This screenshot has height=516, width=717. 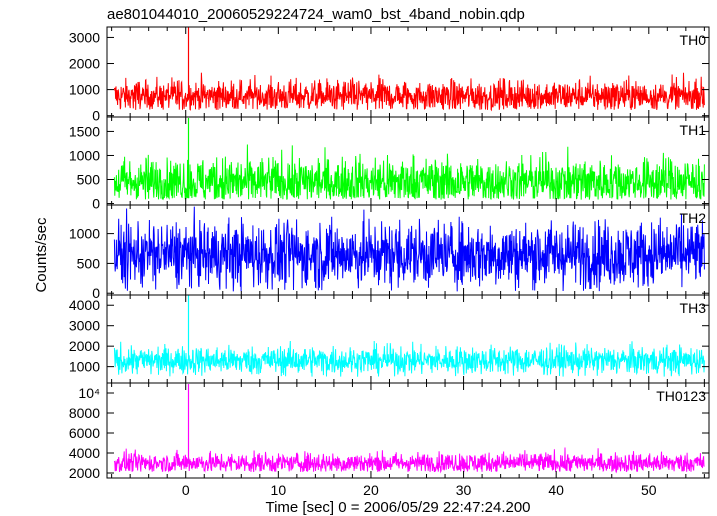 What do you see at coordinates (409, 172) in the screenshot?
I see `series-line-th1` at bounding box center [409, 172].